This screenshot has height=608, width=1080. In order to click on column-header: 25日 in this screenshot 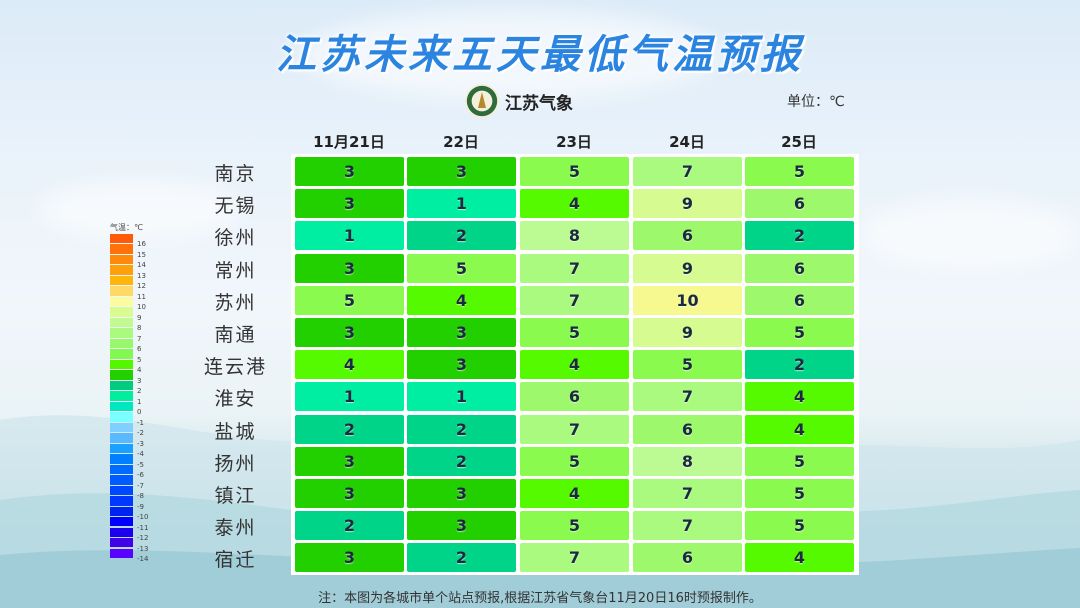, I will do `click(799, 142)`.